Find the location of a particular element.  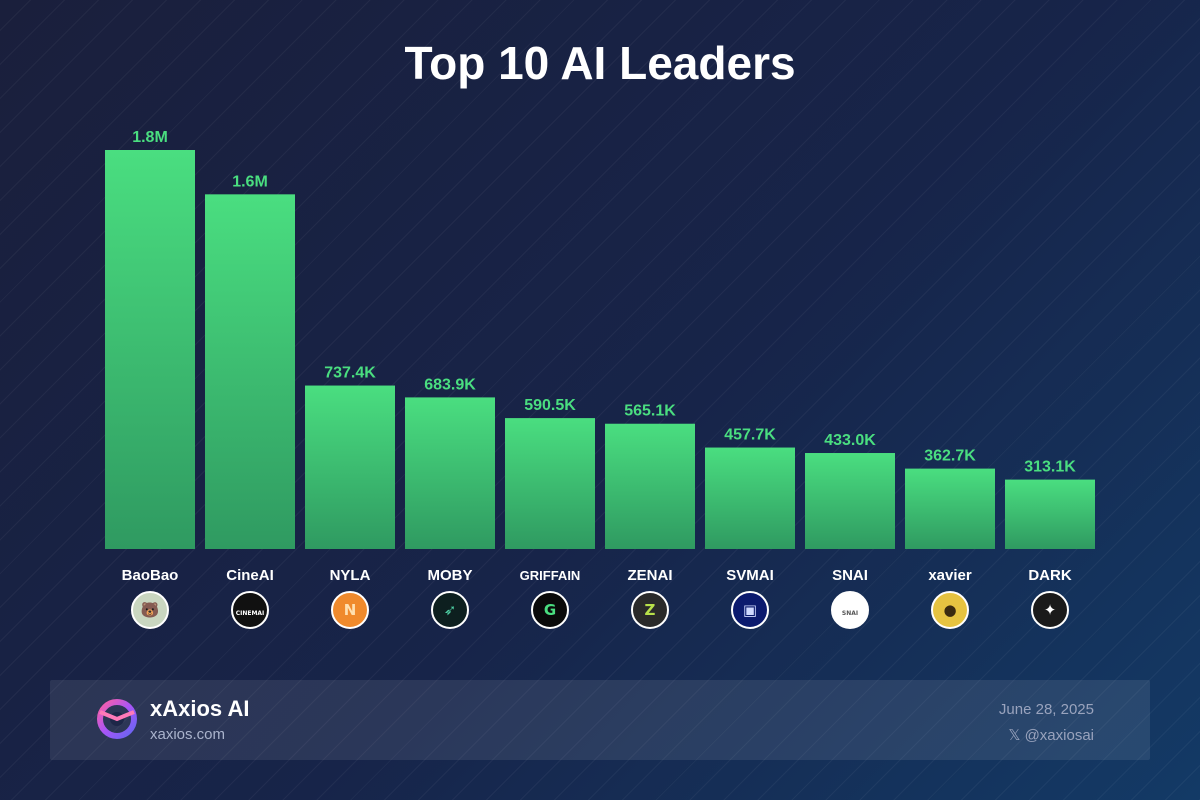

brand-name: xAxios AI is located at coordinates (200, 708).